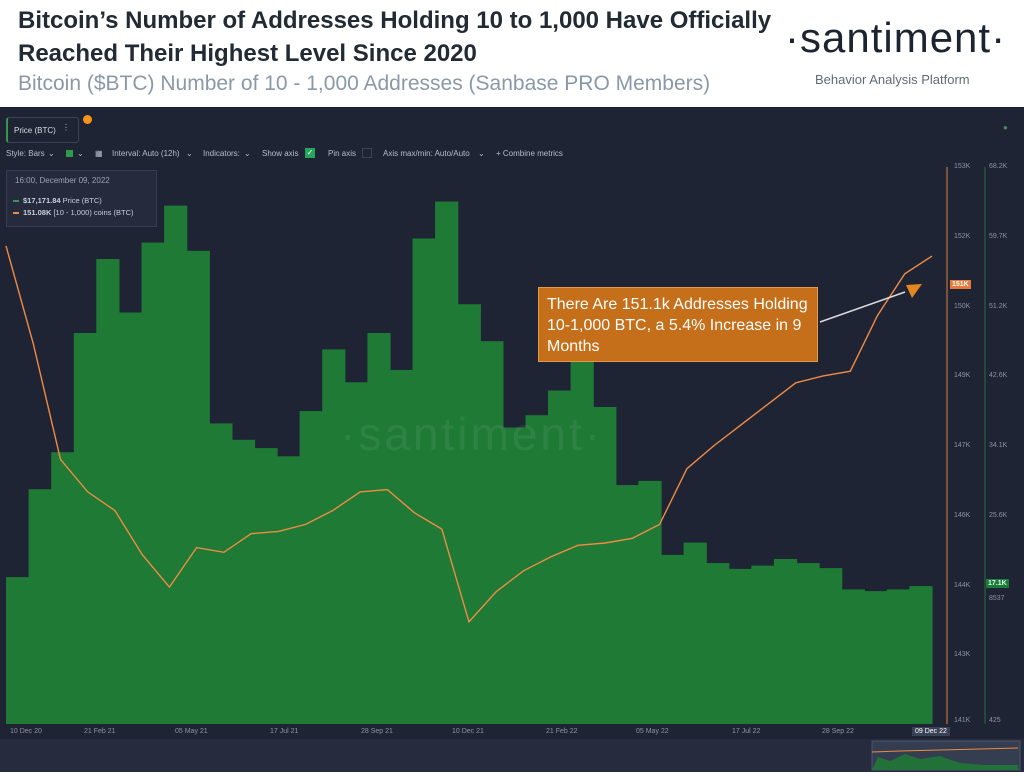 Image resolution: width=1024 pixels, height=777 pixels. What do you see at coordinates (945, 750) in the screenshot?
I see `navigator-address-preview` at bounding box center [945, 750].